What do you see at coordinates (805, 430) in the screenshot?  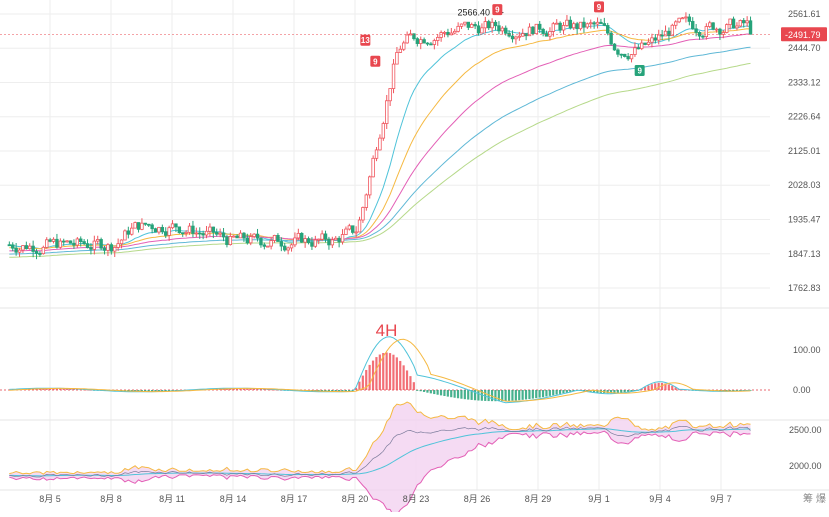 I see `bollinger-axis-label: 2500.00` at bounding box center [805, 430].